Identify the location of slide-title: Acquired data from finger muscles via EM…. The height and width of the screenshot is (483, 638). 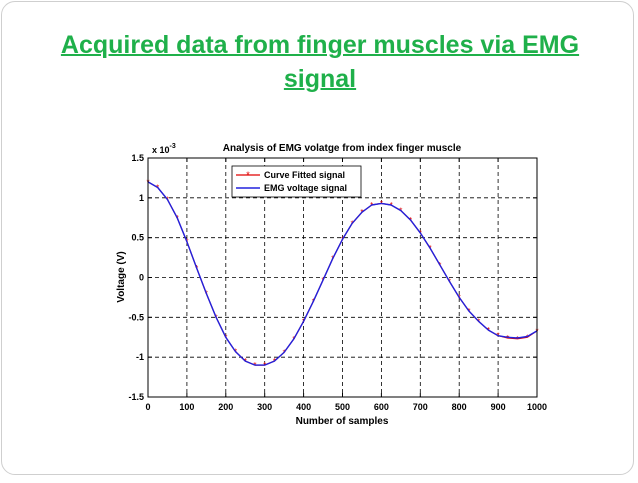
(320, 62).